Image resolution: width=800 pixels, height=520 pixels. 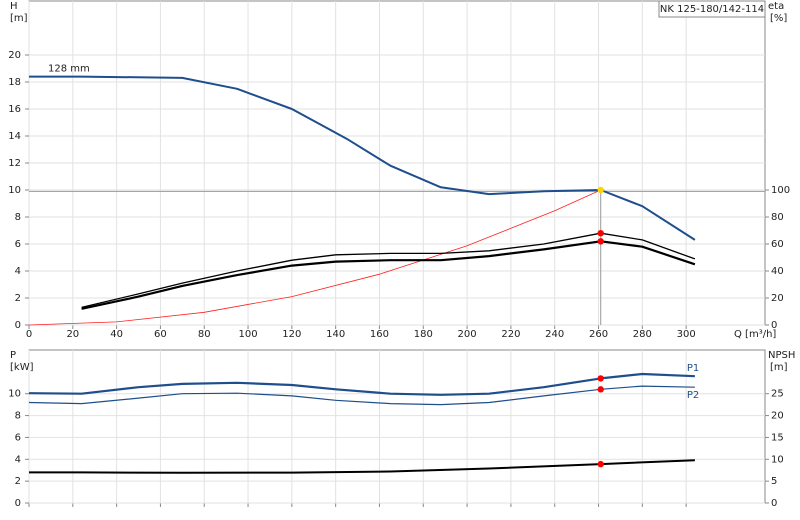 What do you see at coordinates (69, 69) in the screenshot?
I see `annotation: 128 mm` at bounding box center [69, 69].